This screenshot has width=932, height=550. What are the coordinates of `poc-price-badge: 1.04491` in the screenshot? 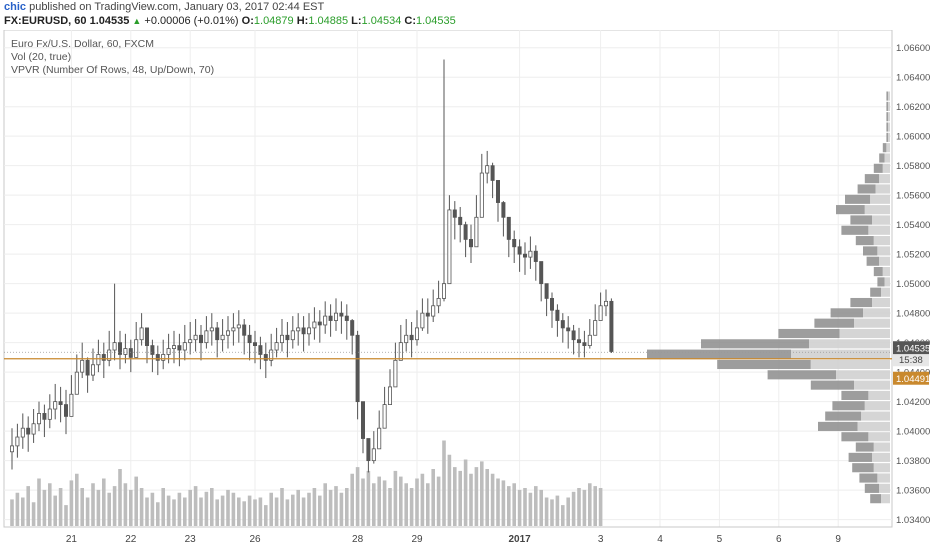 It's located at (913, 379).